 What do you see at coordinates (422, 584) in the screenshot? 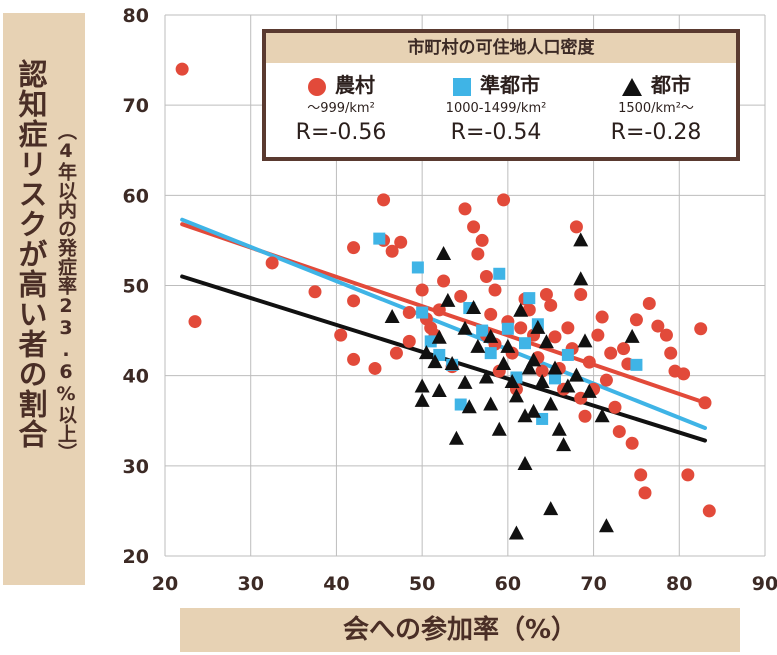
I see `x-tick-label: 50` at bounding box center [422, 584].